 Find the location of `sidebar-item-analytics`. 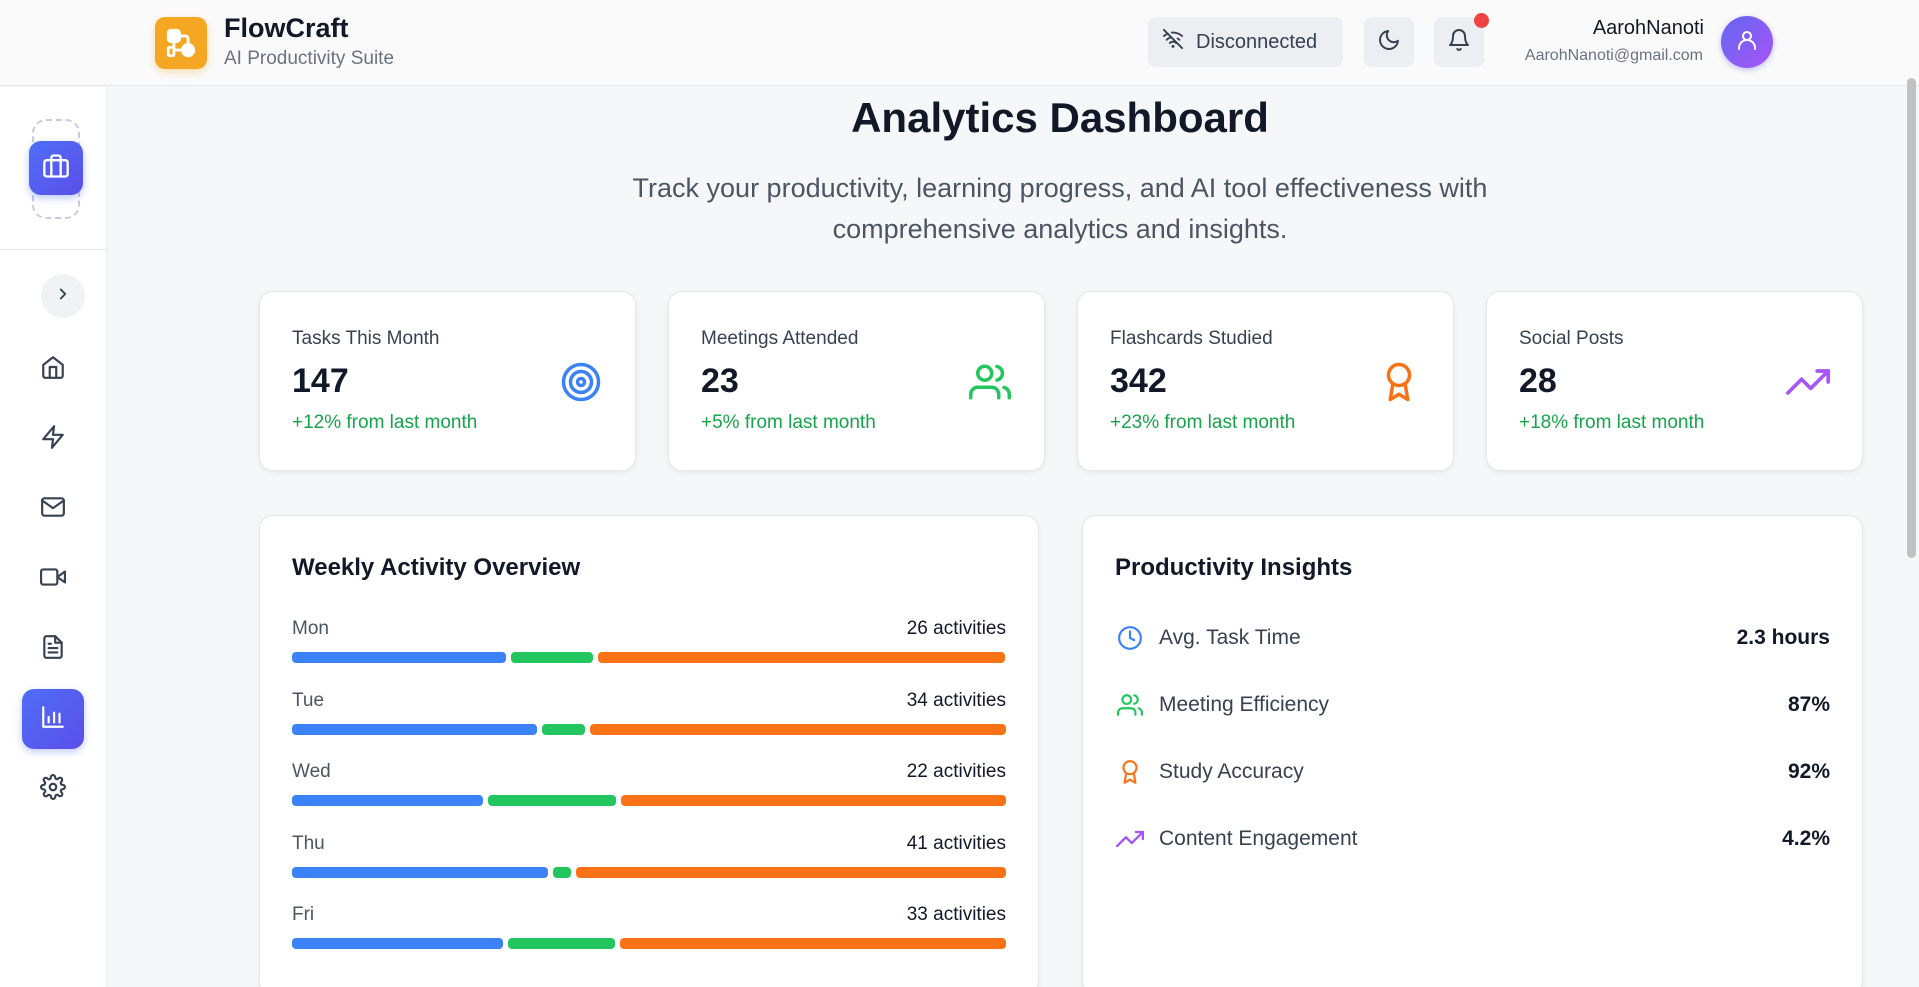

sidebar-item-analytics is located at coordinates (53, 719).